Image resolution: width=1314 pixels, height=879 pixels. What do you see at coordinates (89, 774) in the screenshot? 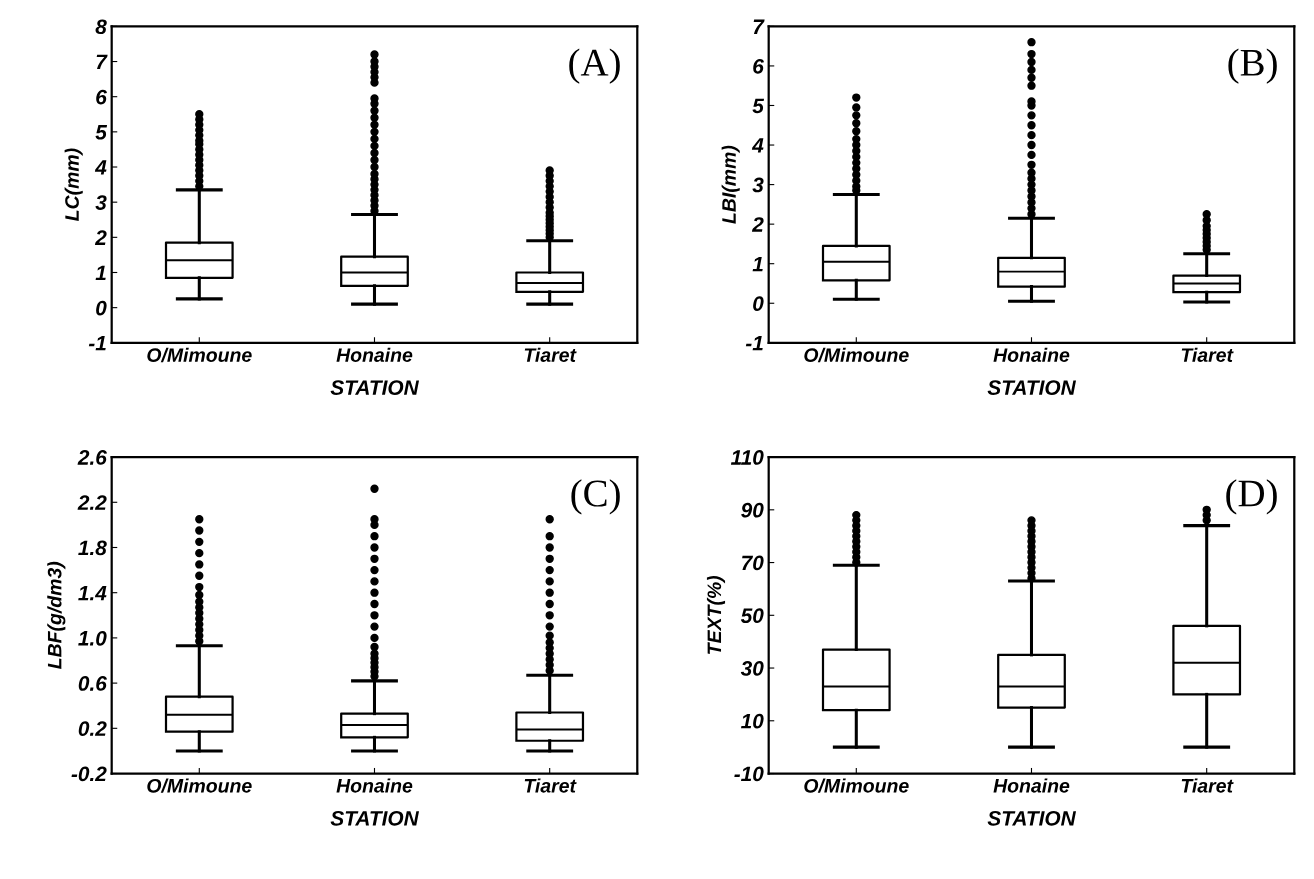
I see `y-tick-label: -0.2` at bounding box center [89, 774].